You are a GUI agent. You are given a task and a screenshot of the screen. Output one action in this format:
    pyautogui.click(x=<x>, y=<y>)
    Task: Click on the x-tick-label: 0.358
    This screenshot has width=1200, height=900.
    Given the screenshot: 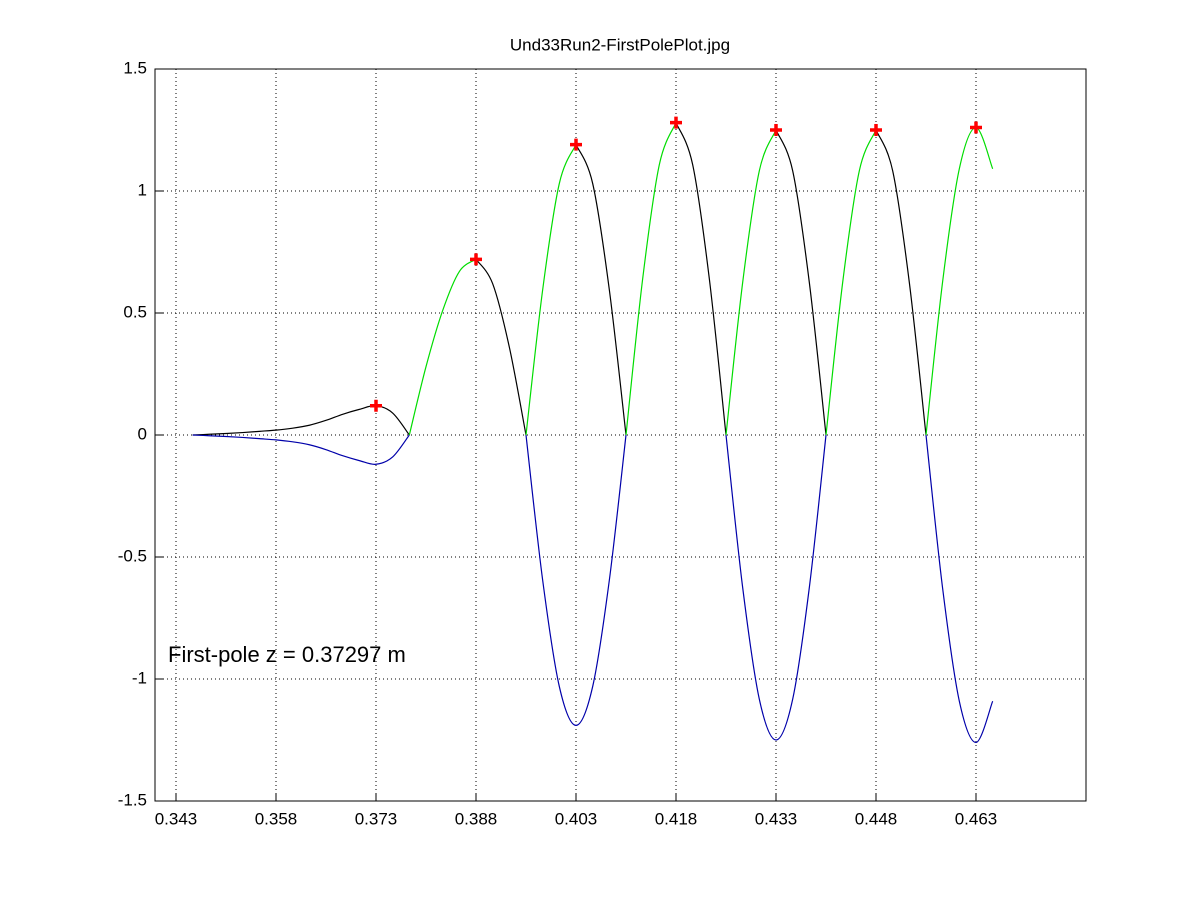 What is the action you would take?
    pyautogui.click(x=276, y=818)
    